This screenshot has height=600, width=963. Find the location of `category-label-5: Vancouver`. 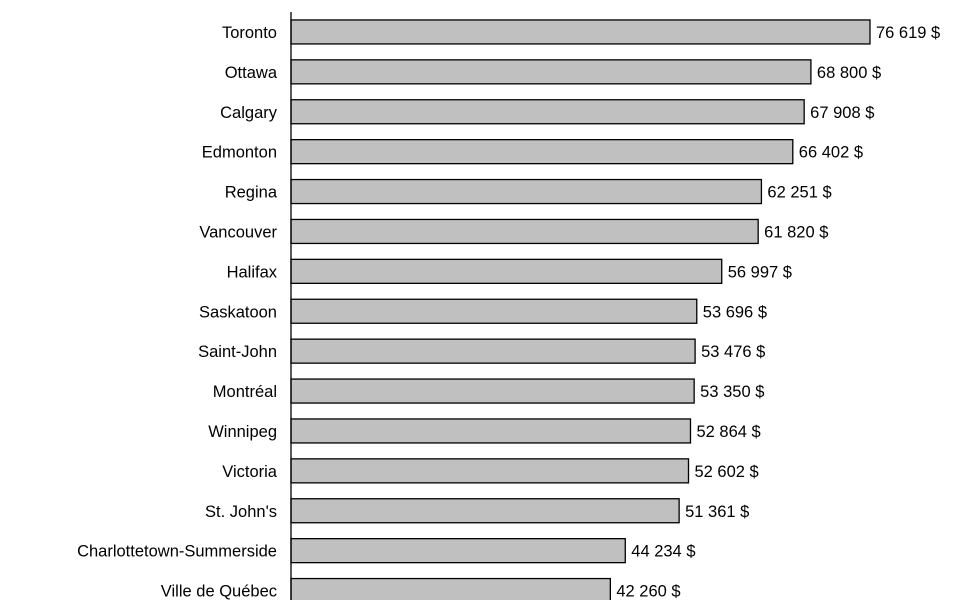

category-label-5: Vancouver is located at coordinates (238, 232).